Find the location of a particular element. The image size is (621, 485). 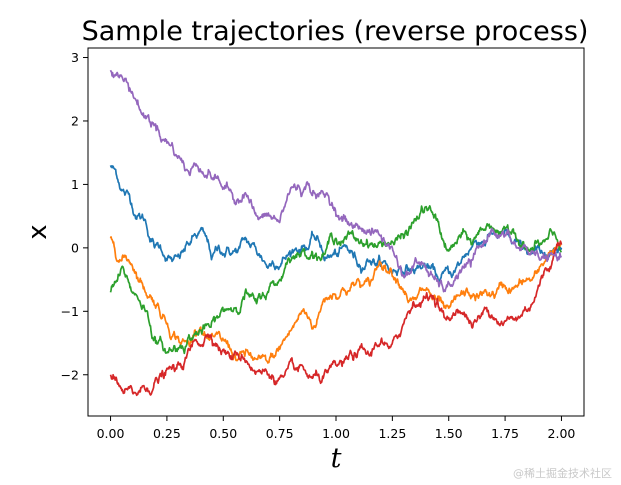

y-axis: −2 −1 0 1 2 3 is located at coordinates (74, 216).